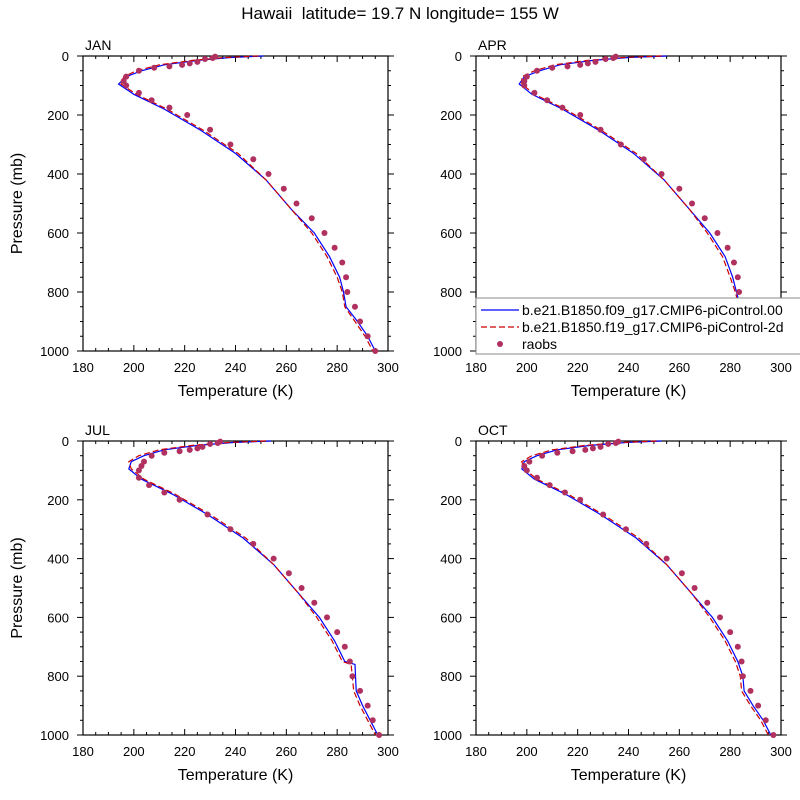 The image size is (800, 800). I want to click on legend-entry-label: b.e21.B1850.f19_g17.CMIP6-piControl-2d, so click(653, 327).